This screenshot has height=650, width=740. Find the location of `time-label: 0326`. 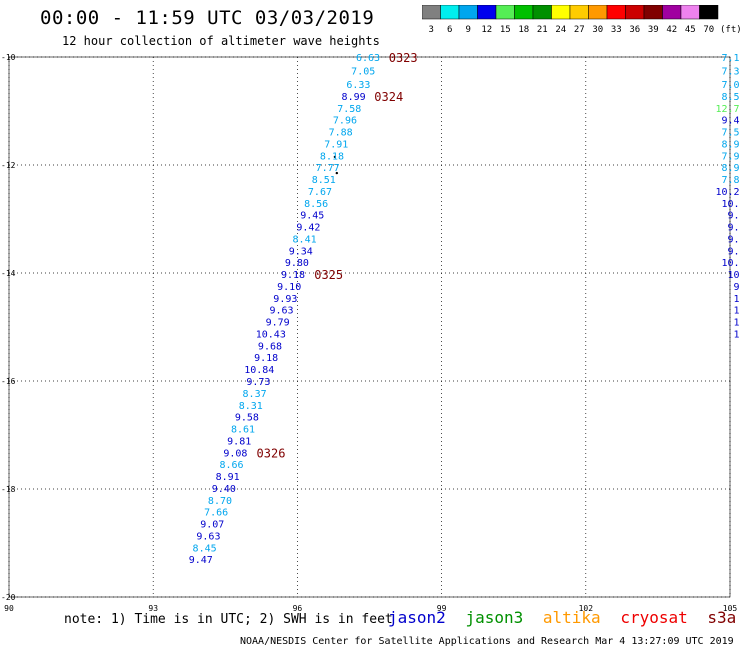

time-label: 0326 is located at coordinates (271, 453).